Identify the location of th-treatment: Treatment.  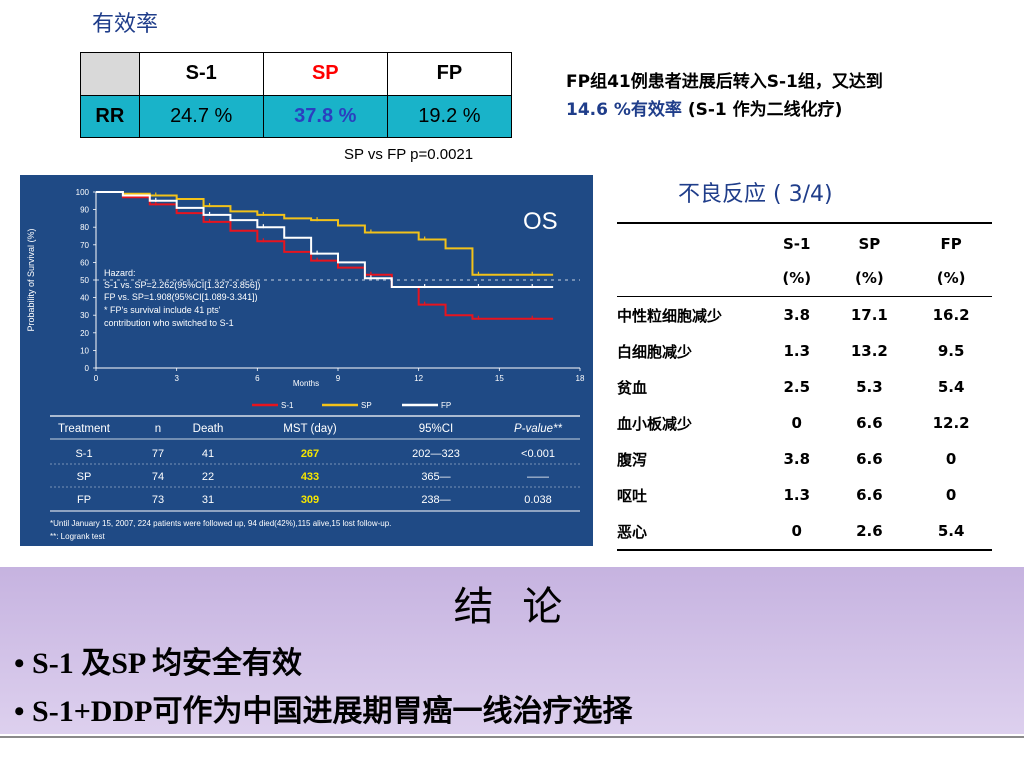
(84, 429).